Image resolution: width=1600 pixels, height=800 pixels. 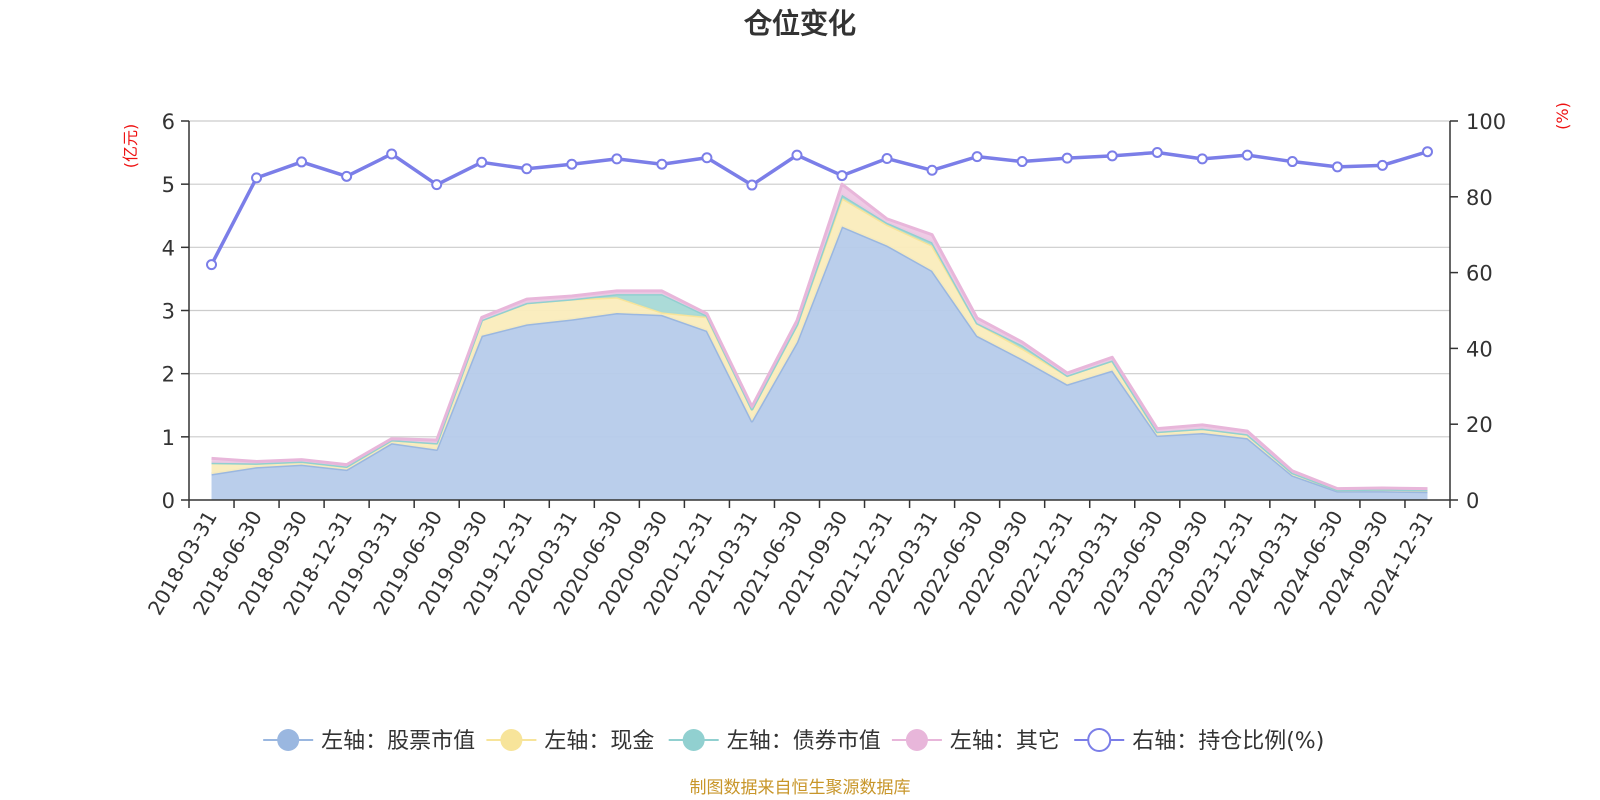 What do you see at coordinates (168, 501) in the screenshot?
I see `left-axis-tick-label: 0` at bounding box center [168, 501].